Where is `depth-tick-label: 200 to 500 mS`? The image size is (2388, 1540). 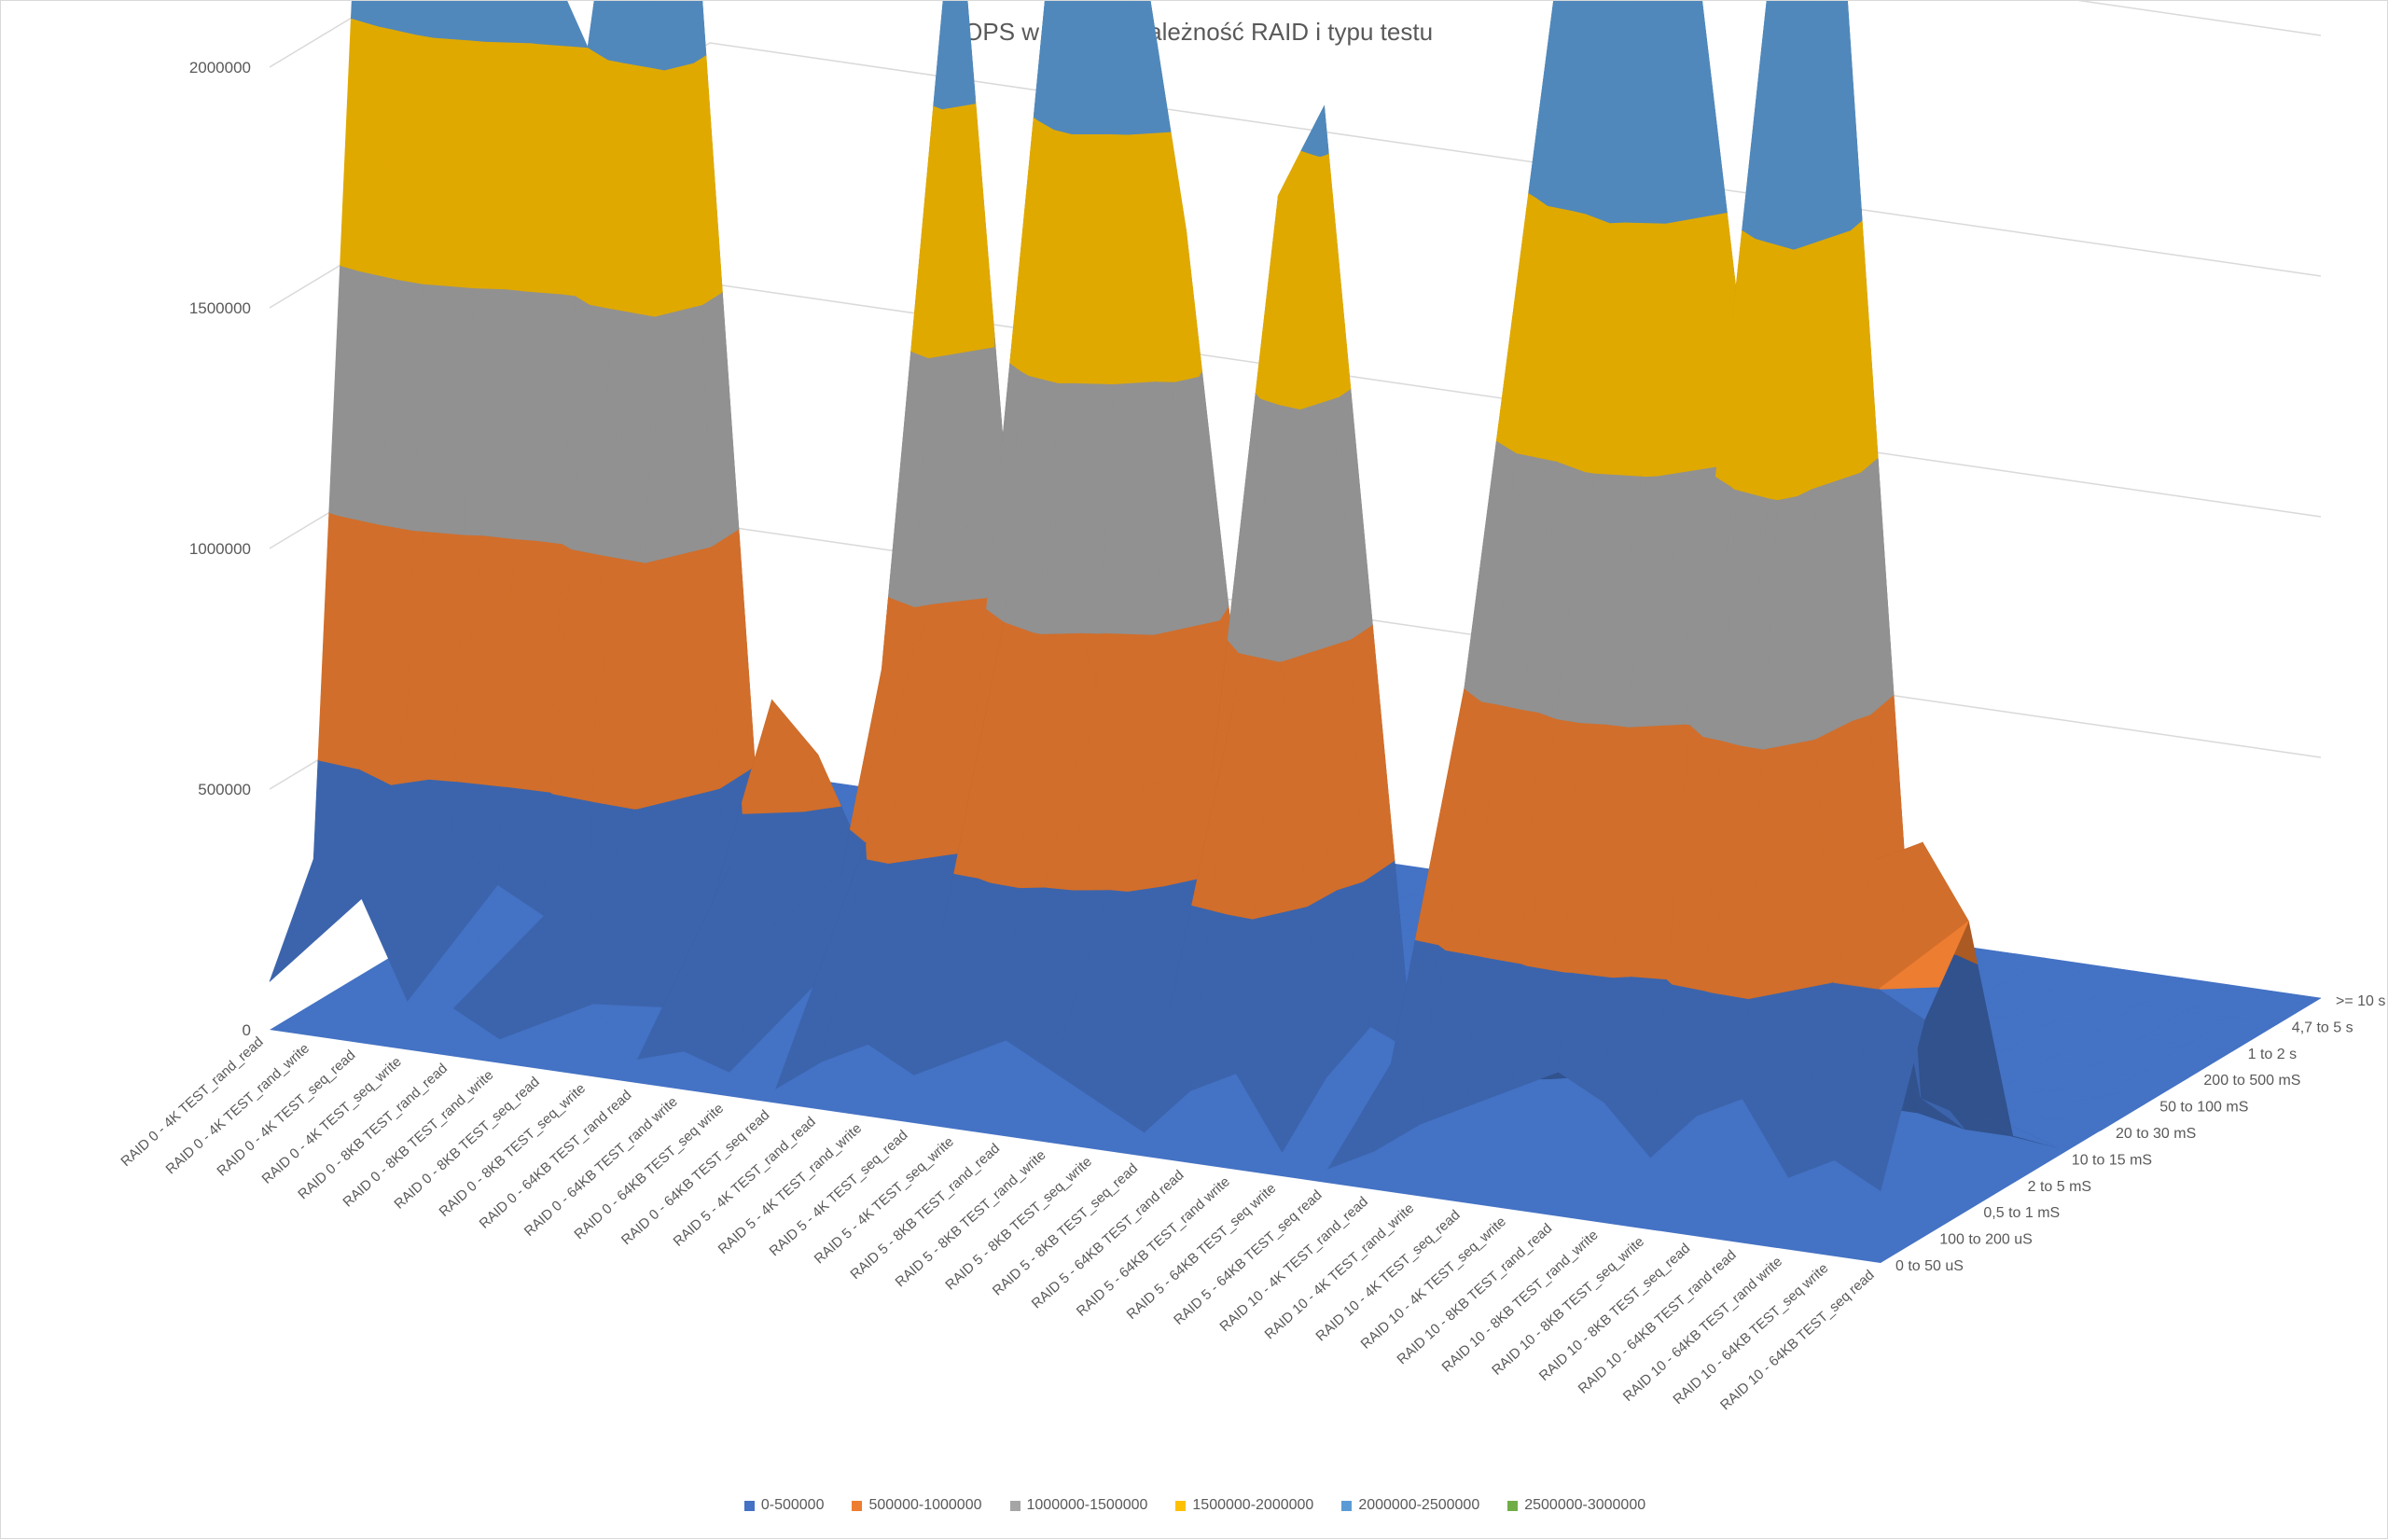 depth-tick-label: 200 to 500 mS is located at coordinates (2251, 1081).